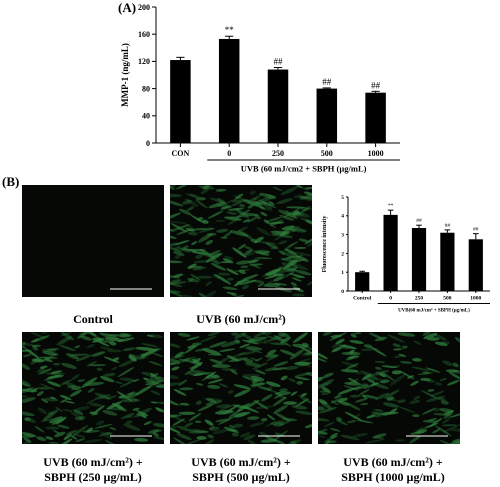  I want to click on y-tick-label: 1, so click(342, 273).